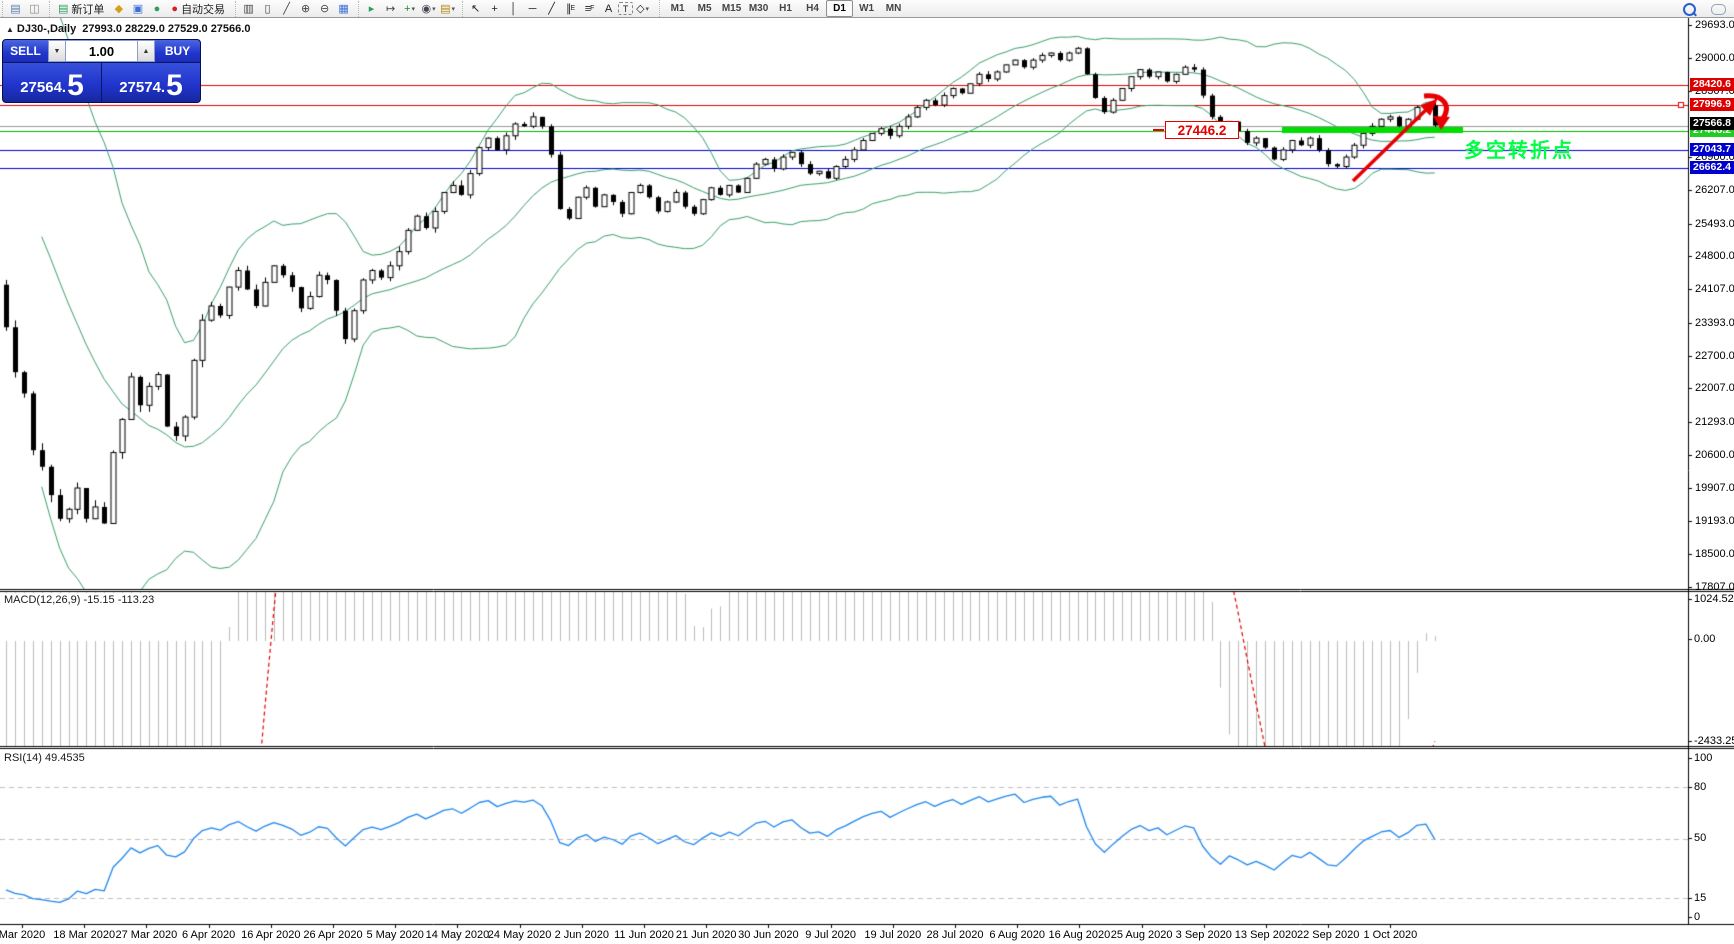 The height and width of the screenshot is (944, 1734). Describe the element at coordinates (448, 9) in the screenshot. I see `templates-icon: ▤ ▾` at that location.